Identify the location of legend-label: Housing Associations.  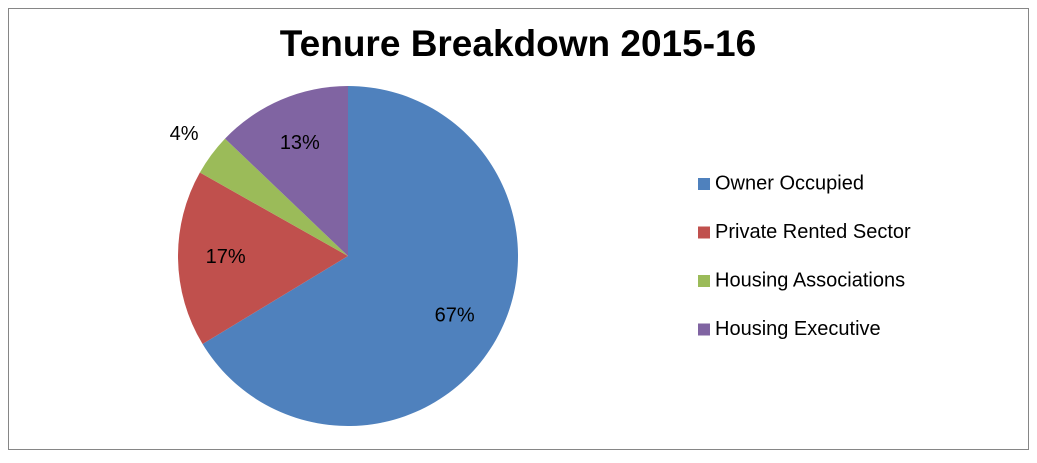
(810, 280).